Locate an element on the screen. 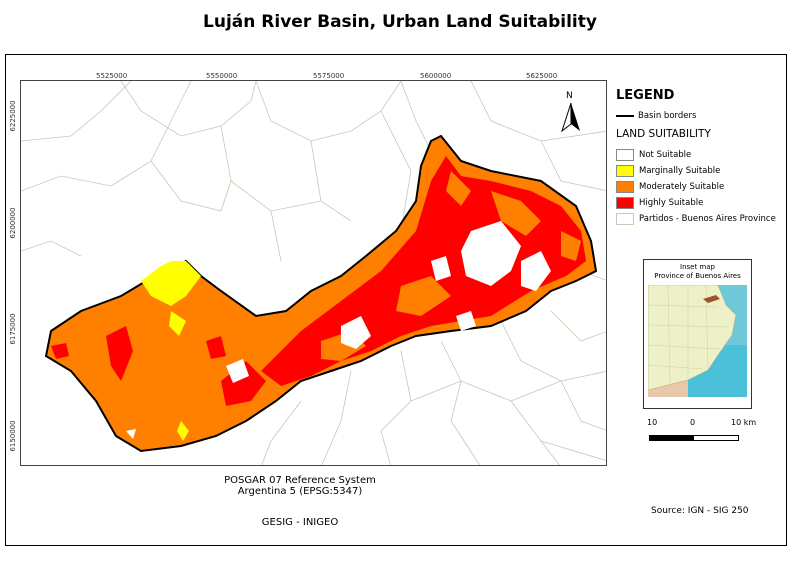  legend-item: Partidos - Buenos Aires Province is located at coordinates (696, 219).